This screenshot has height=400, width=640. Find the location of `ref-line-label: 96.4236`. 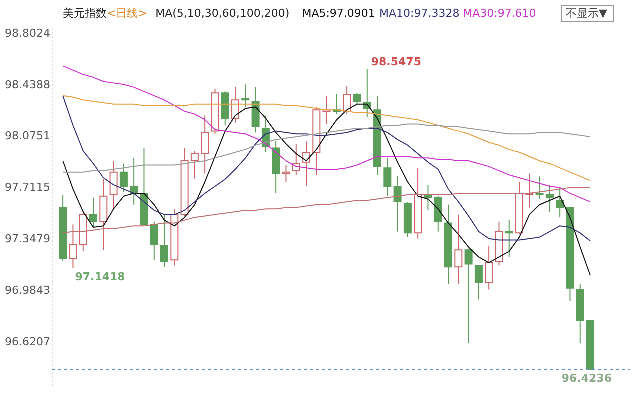

ref-line-label: 96.4236 is located at coordinates (587, 378).